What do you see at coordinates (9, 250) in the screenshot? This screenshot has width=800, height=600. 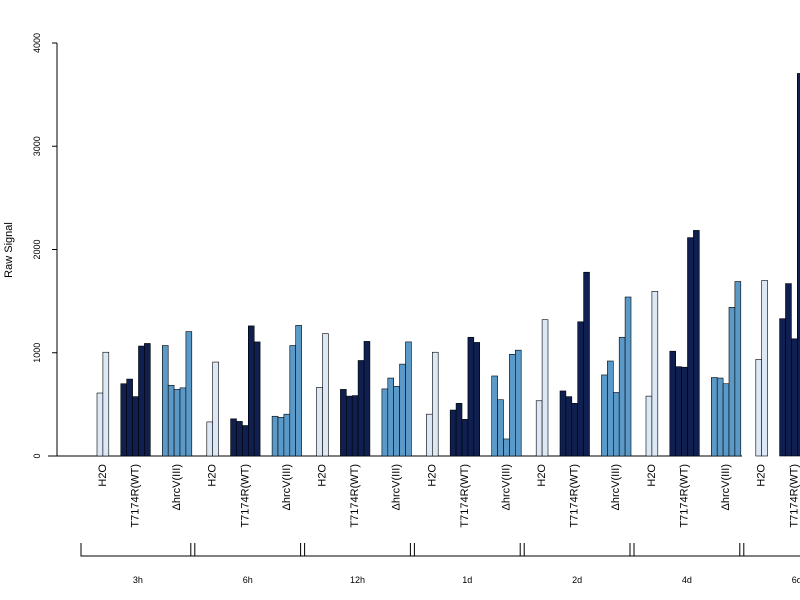 I see `y-axis-label: Raw Signal` at bounding box center [9, 250].